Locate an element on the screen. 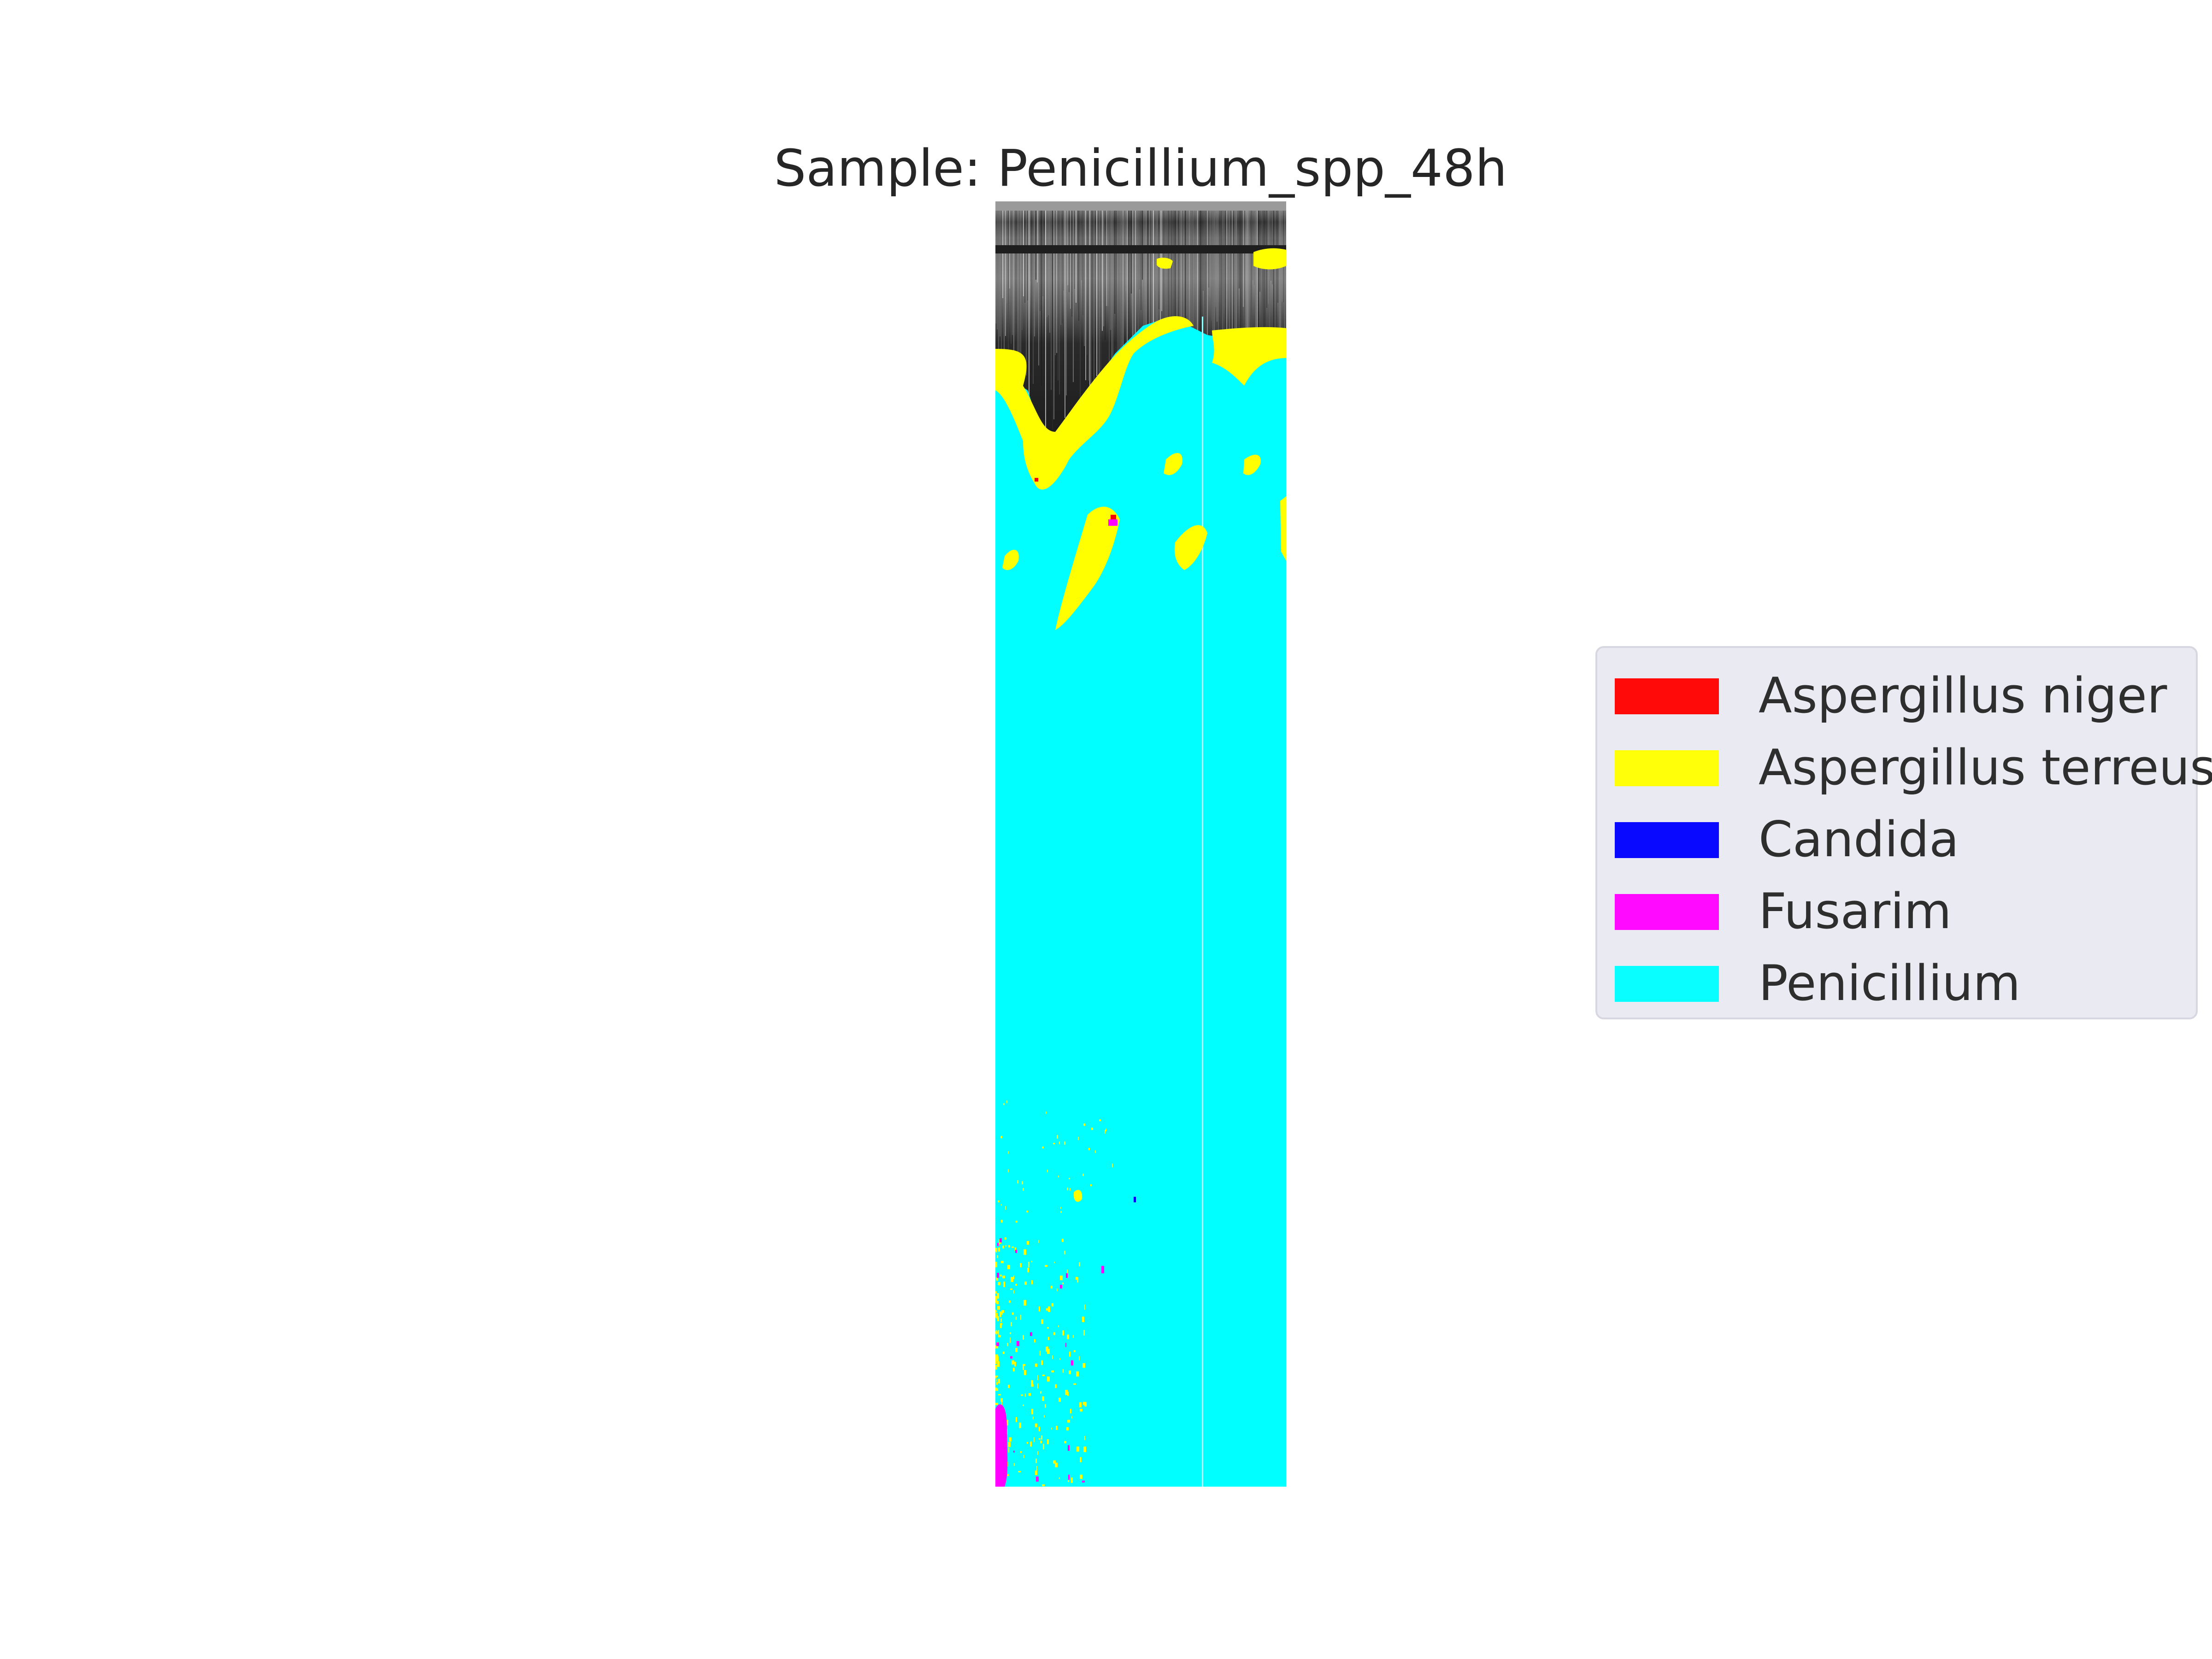  chart-title: Sample: Penicillium_spp_48h is located at coordinates (1140, 168).